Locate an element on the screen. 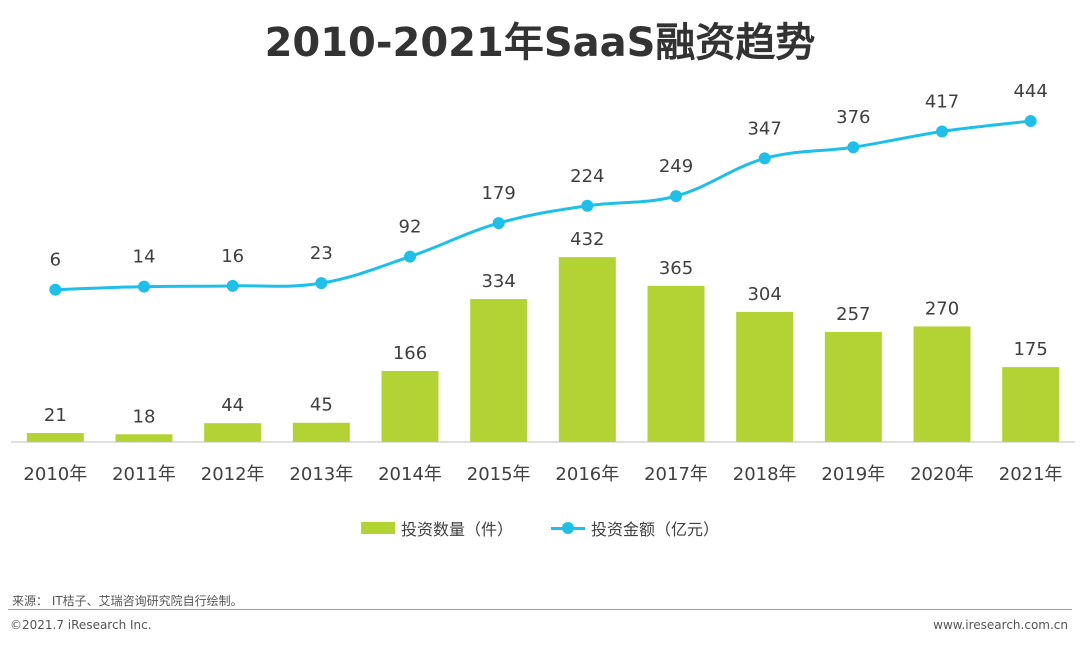  line-data-label: 444 is located at coordinates (1030, 91).